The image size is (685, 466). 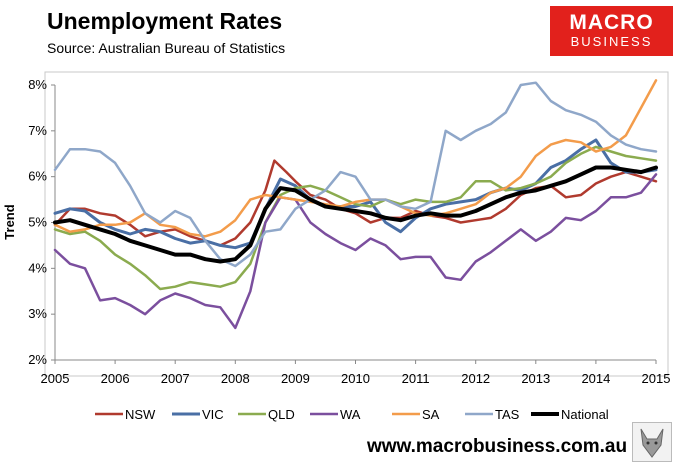 What do you see at coordinates (37, 222) in the screenshot?
I see `y-tick-label: 5%` at bounding box center [37, 222].